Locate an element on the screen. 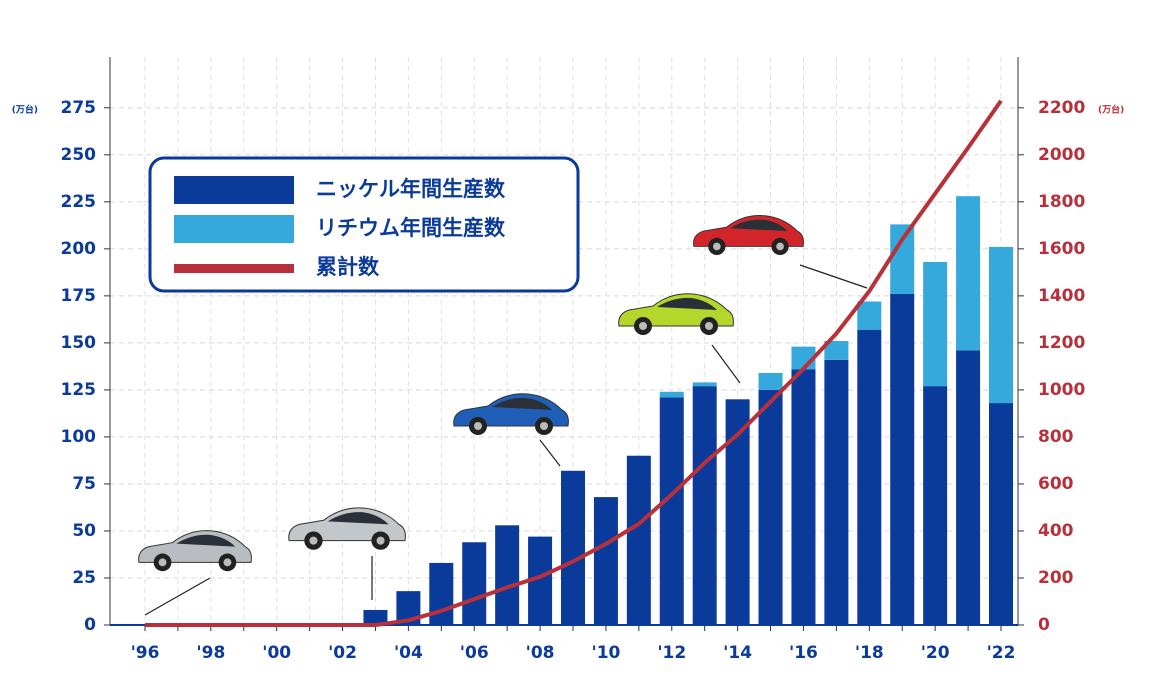 This screenshot has width=1150, height=700. x-tick-label: '04 is located at coordinates (408, 653).